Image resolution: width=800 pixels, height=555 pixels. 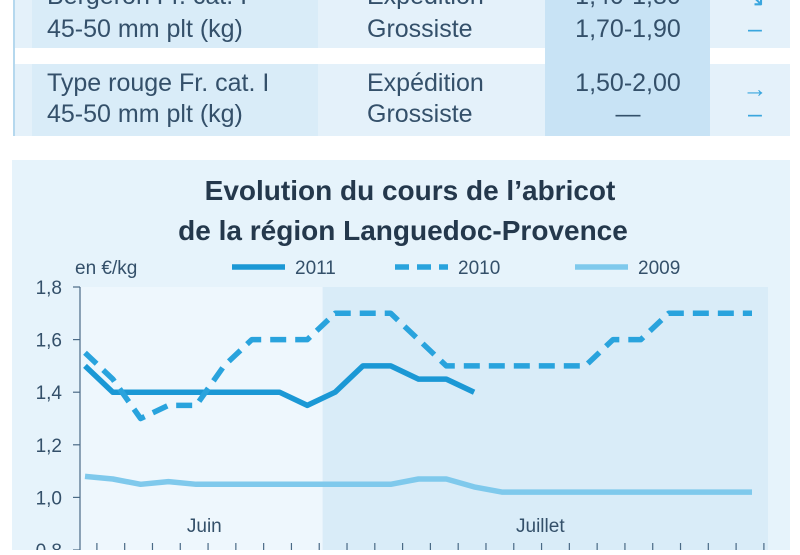 I want to click on price: 1,70-1,90, so click(x=628, y=29).